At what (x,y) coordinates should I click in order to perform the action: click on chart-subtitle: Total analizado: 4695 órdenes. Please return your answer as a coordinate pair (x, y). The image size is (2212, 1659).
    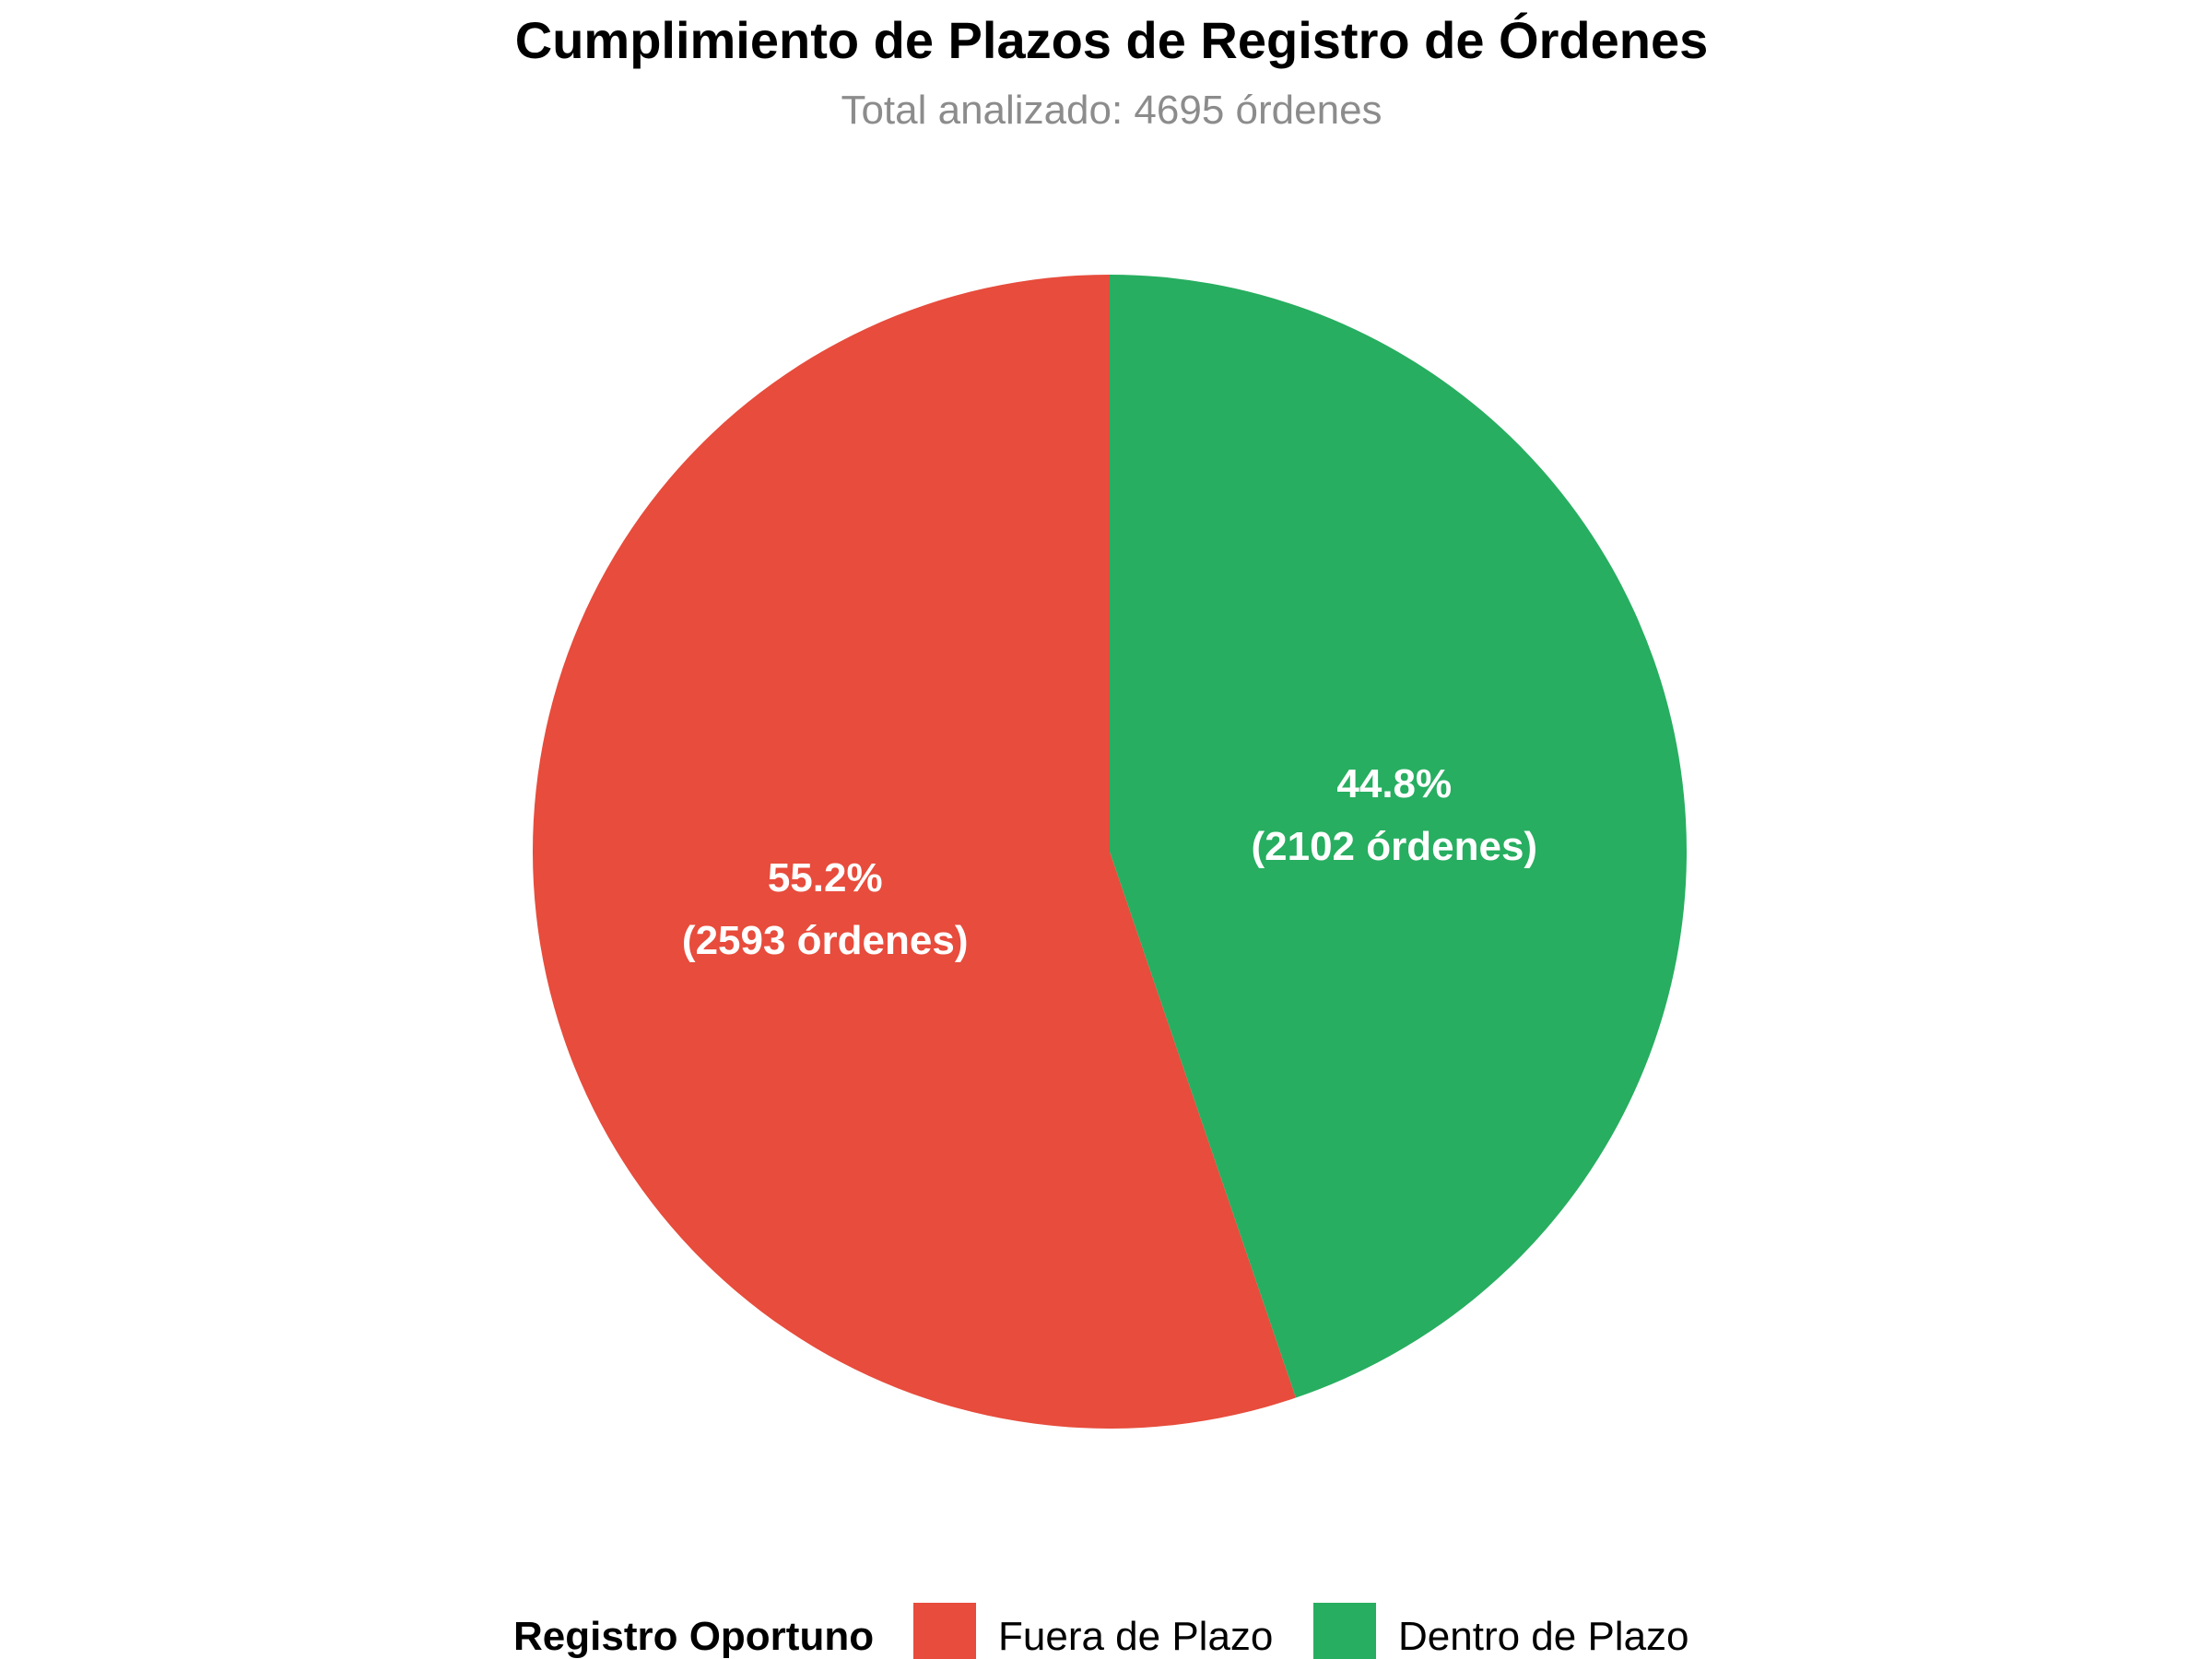
    Looking at the image, I should click on (1111, 110).